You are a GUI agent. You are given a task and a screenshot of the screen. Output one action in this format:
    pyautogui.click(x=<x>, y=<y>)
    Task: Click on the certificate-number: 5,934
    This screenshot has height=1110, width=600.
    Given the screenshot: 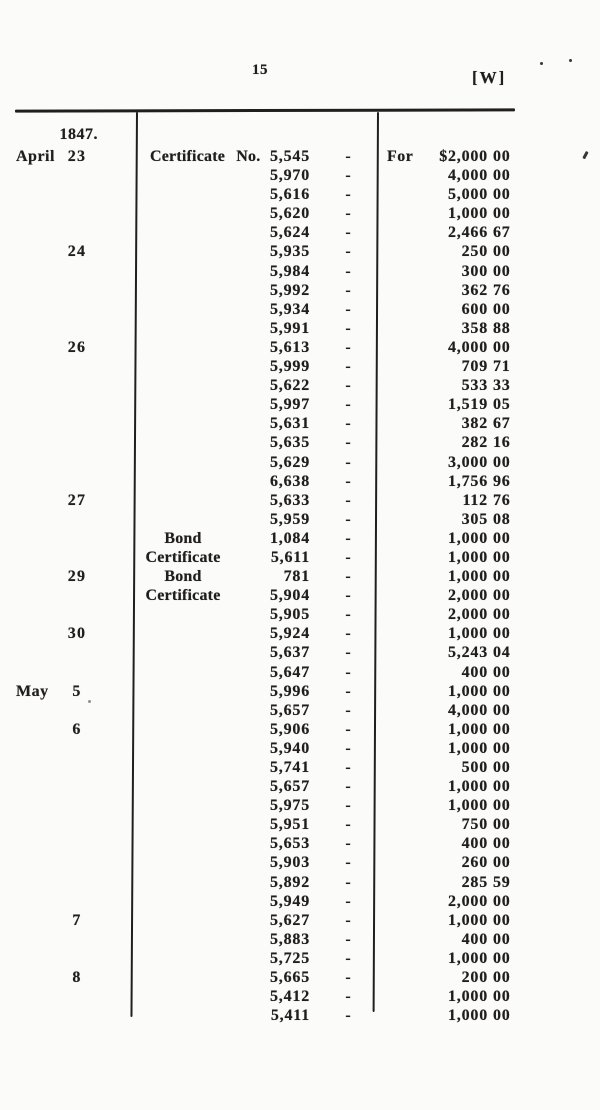 What is the action you would take?
    pyautogui.click(x=290, y=309)
    